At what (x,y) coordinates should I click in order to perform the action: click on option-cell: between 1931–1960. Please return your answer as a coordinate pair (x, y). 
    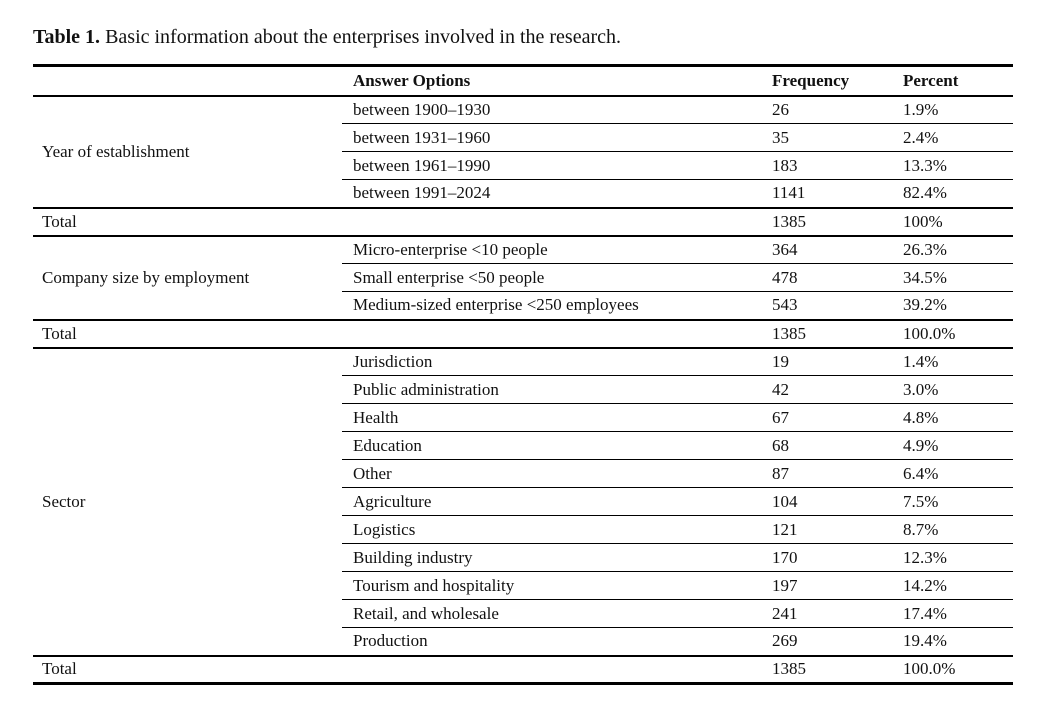
    Looking at the image, I should click on (552, 137).